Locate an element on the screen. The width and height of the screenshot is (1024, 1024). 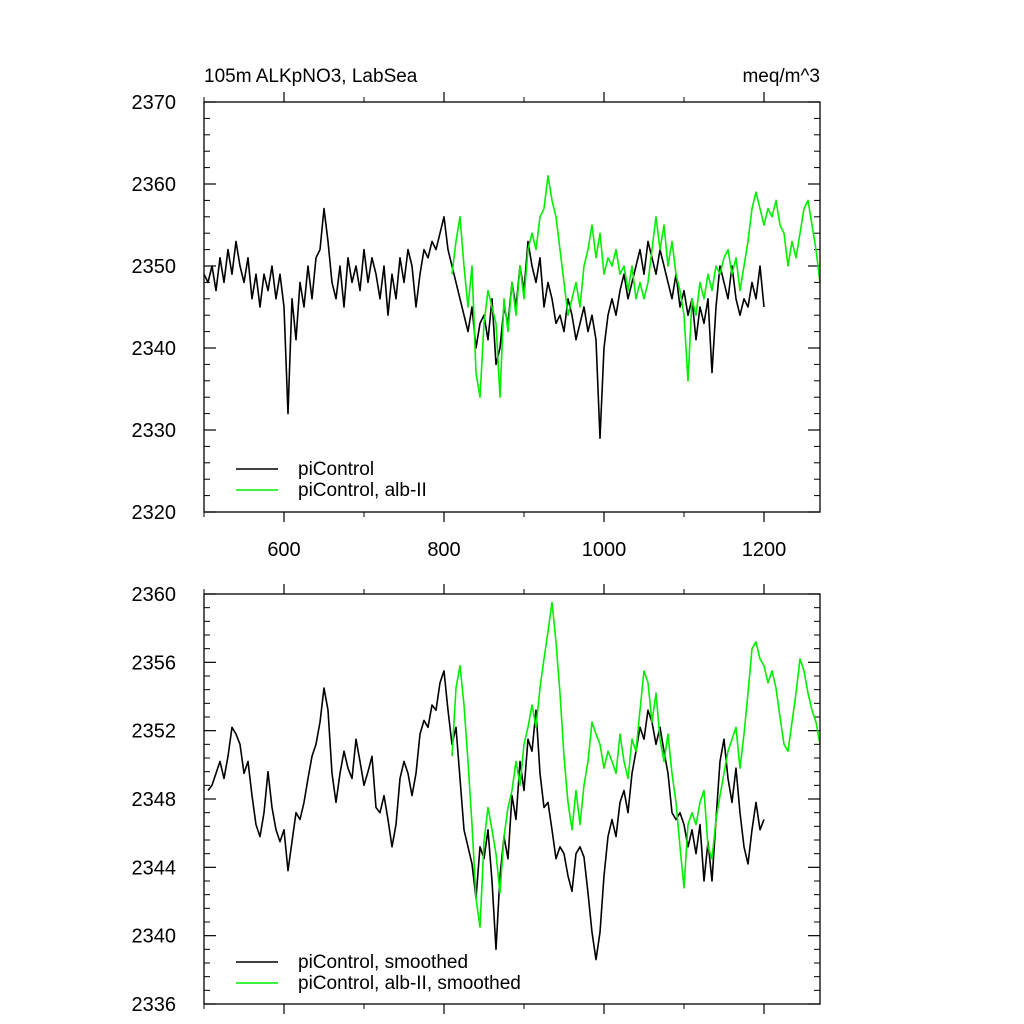
legend-label-picontrol-alb-ii-smoothed: piControl, alb-II, smoothed is located at coordinates (409, 983).